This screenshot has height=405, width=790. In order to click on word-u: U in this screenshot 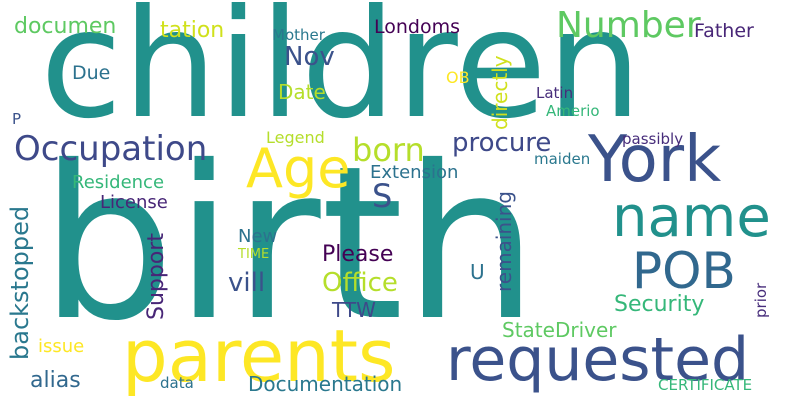, I will do `click(477, 272)`.